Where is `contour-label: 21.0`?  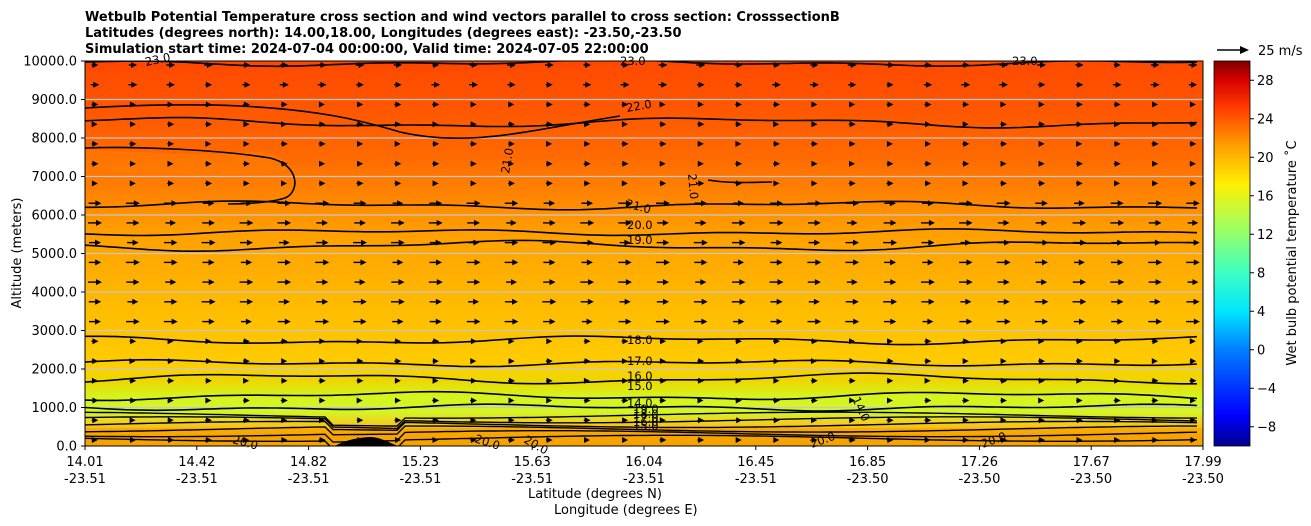 contour-label: 21.0 is located at coordinates (693, 186).